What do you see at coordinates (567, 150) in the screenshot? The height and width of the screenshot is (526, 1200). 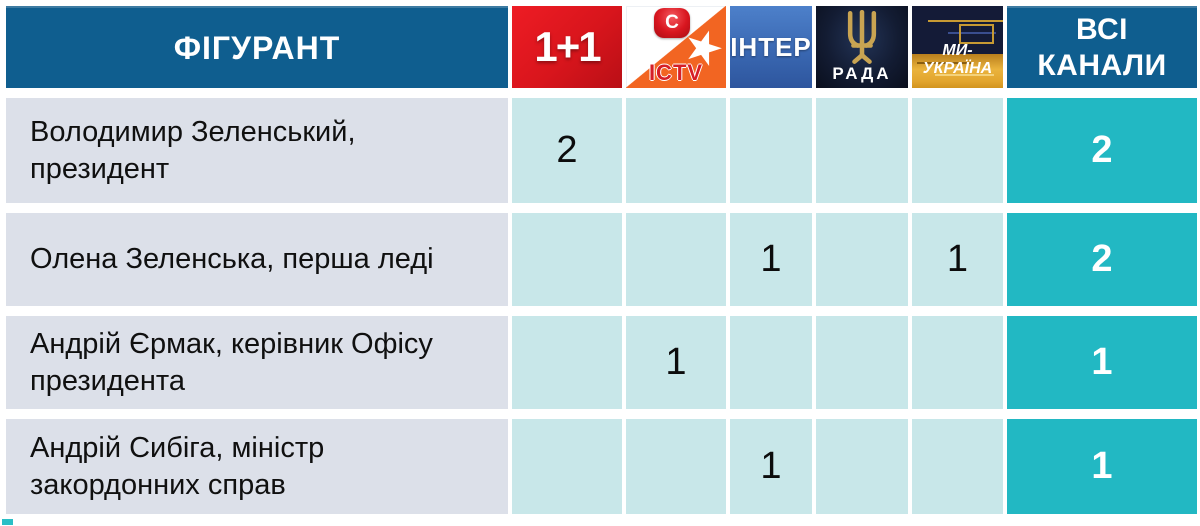 I see `value-cell-1plus1: 2` at bounding box center [567, 150].